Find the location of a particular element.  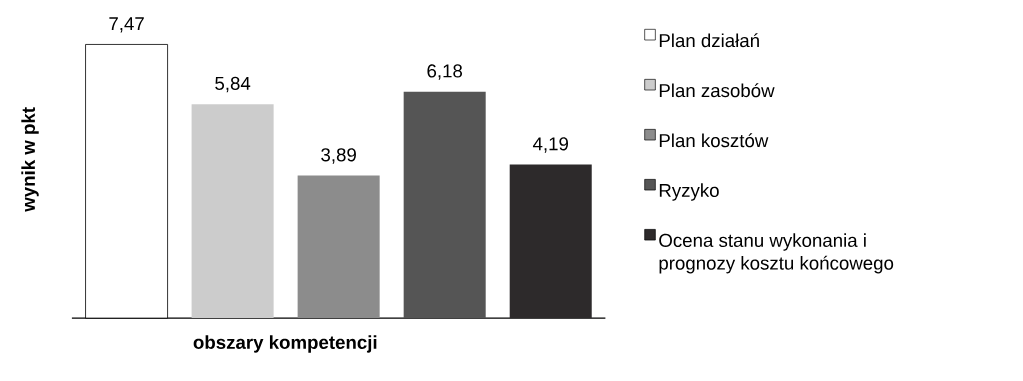

y-axis-title: wynik w pkt is located at coordinates (30, 159).